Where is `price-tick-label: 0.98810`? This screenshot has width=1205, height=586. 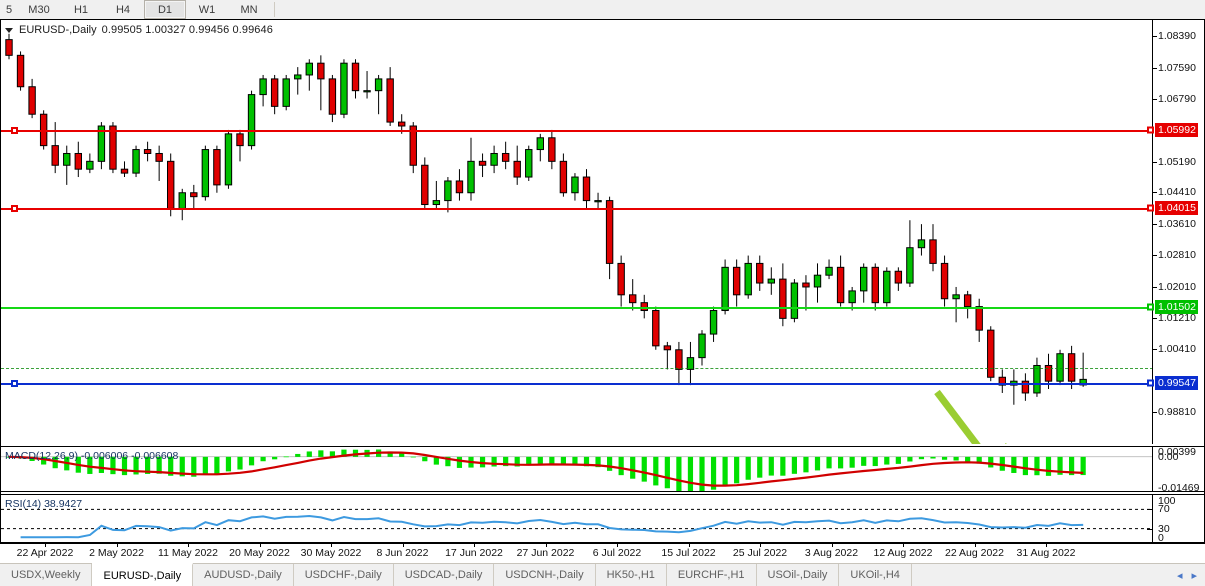 price-tick-label: 0.98810 is located at coordinates (1177, 411).